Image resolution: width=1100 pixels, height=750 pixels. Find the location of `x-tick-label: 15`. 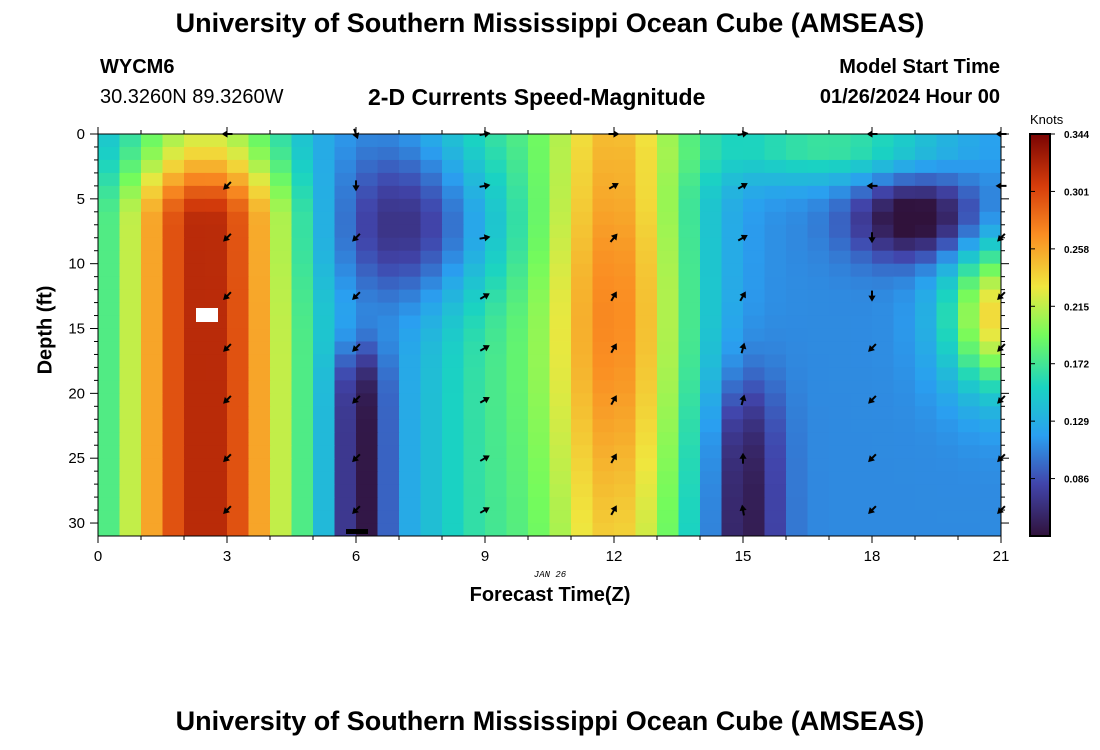

x-tick-label: 15 is located at coordinates (743, 556).